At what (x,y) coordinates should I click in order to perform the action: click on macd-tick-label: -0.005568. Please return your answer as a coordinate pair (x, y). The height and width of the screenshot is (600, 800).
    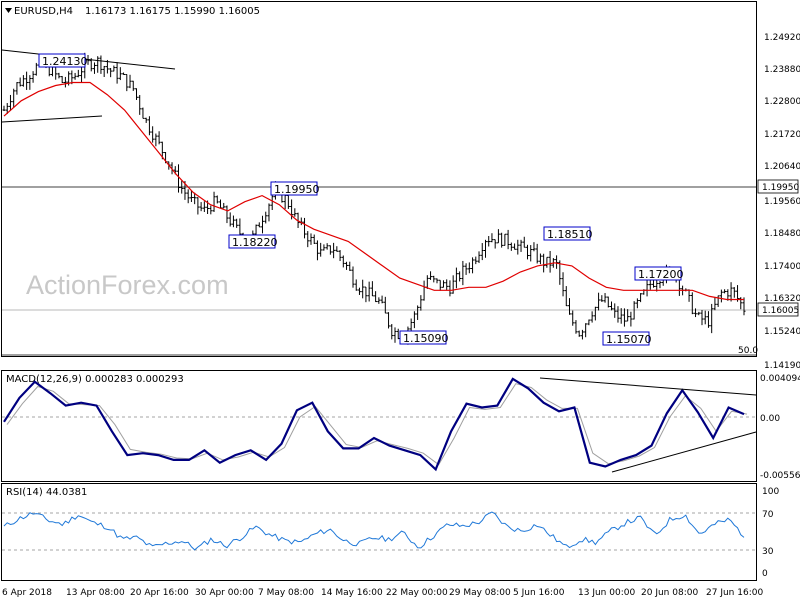
    Looking at the image, I should click on (780, 476).